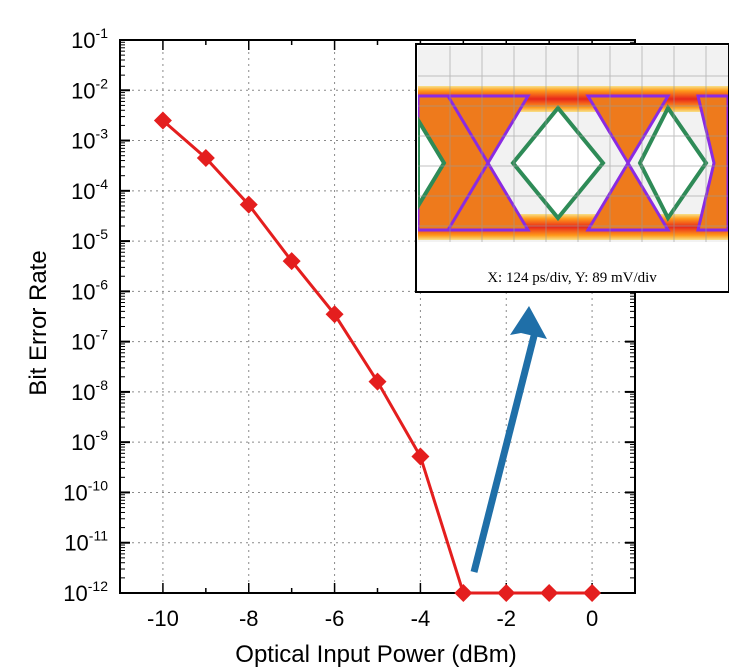 This screenshot has height=671, width=729. I want to click on x-tick-label: 0, so click(592, 618).